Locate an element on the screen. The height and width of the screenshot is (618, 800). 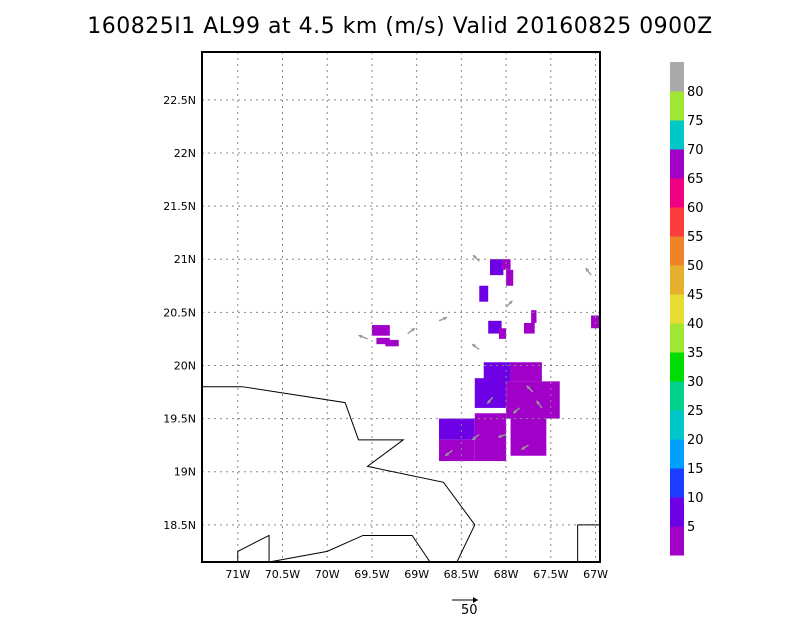
reference-vector: 50 is located at coordinates (465, 607).